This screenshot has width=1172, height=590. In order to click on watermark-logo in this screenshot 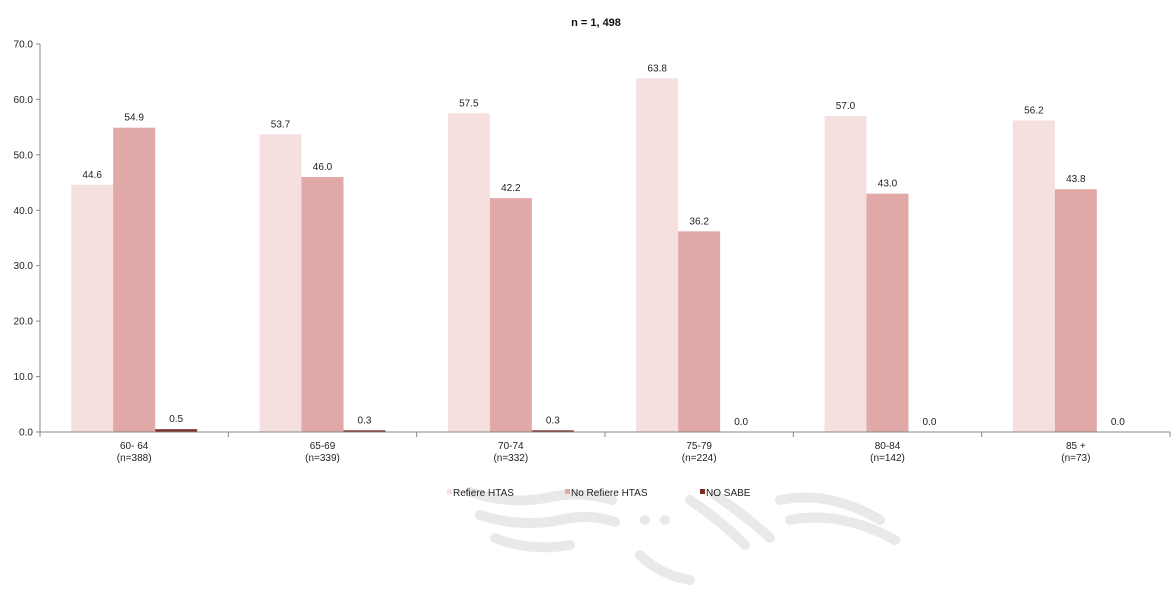, I will do `click(682, 536)`.